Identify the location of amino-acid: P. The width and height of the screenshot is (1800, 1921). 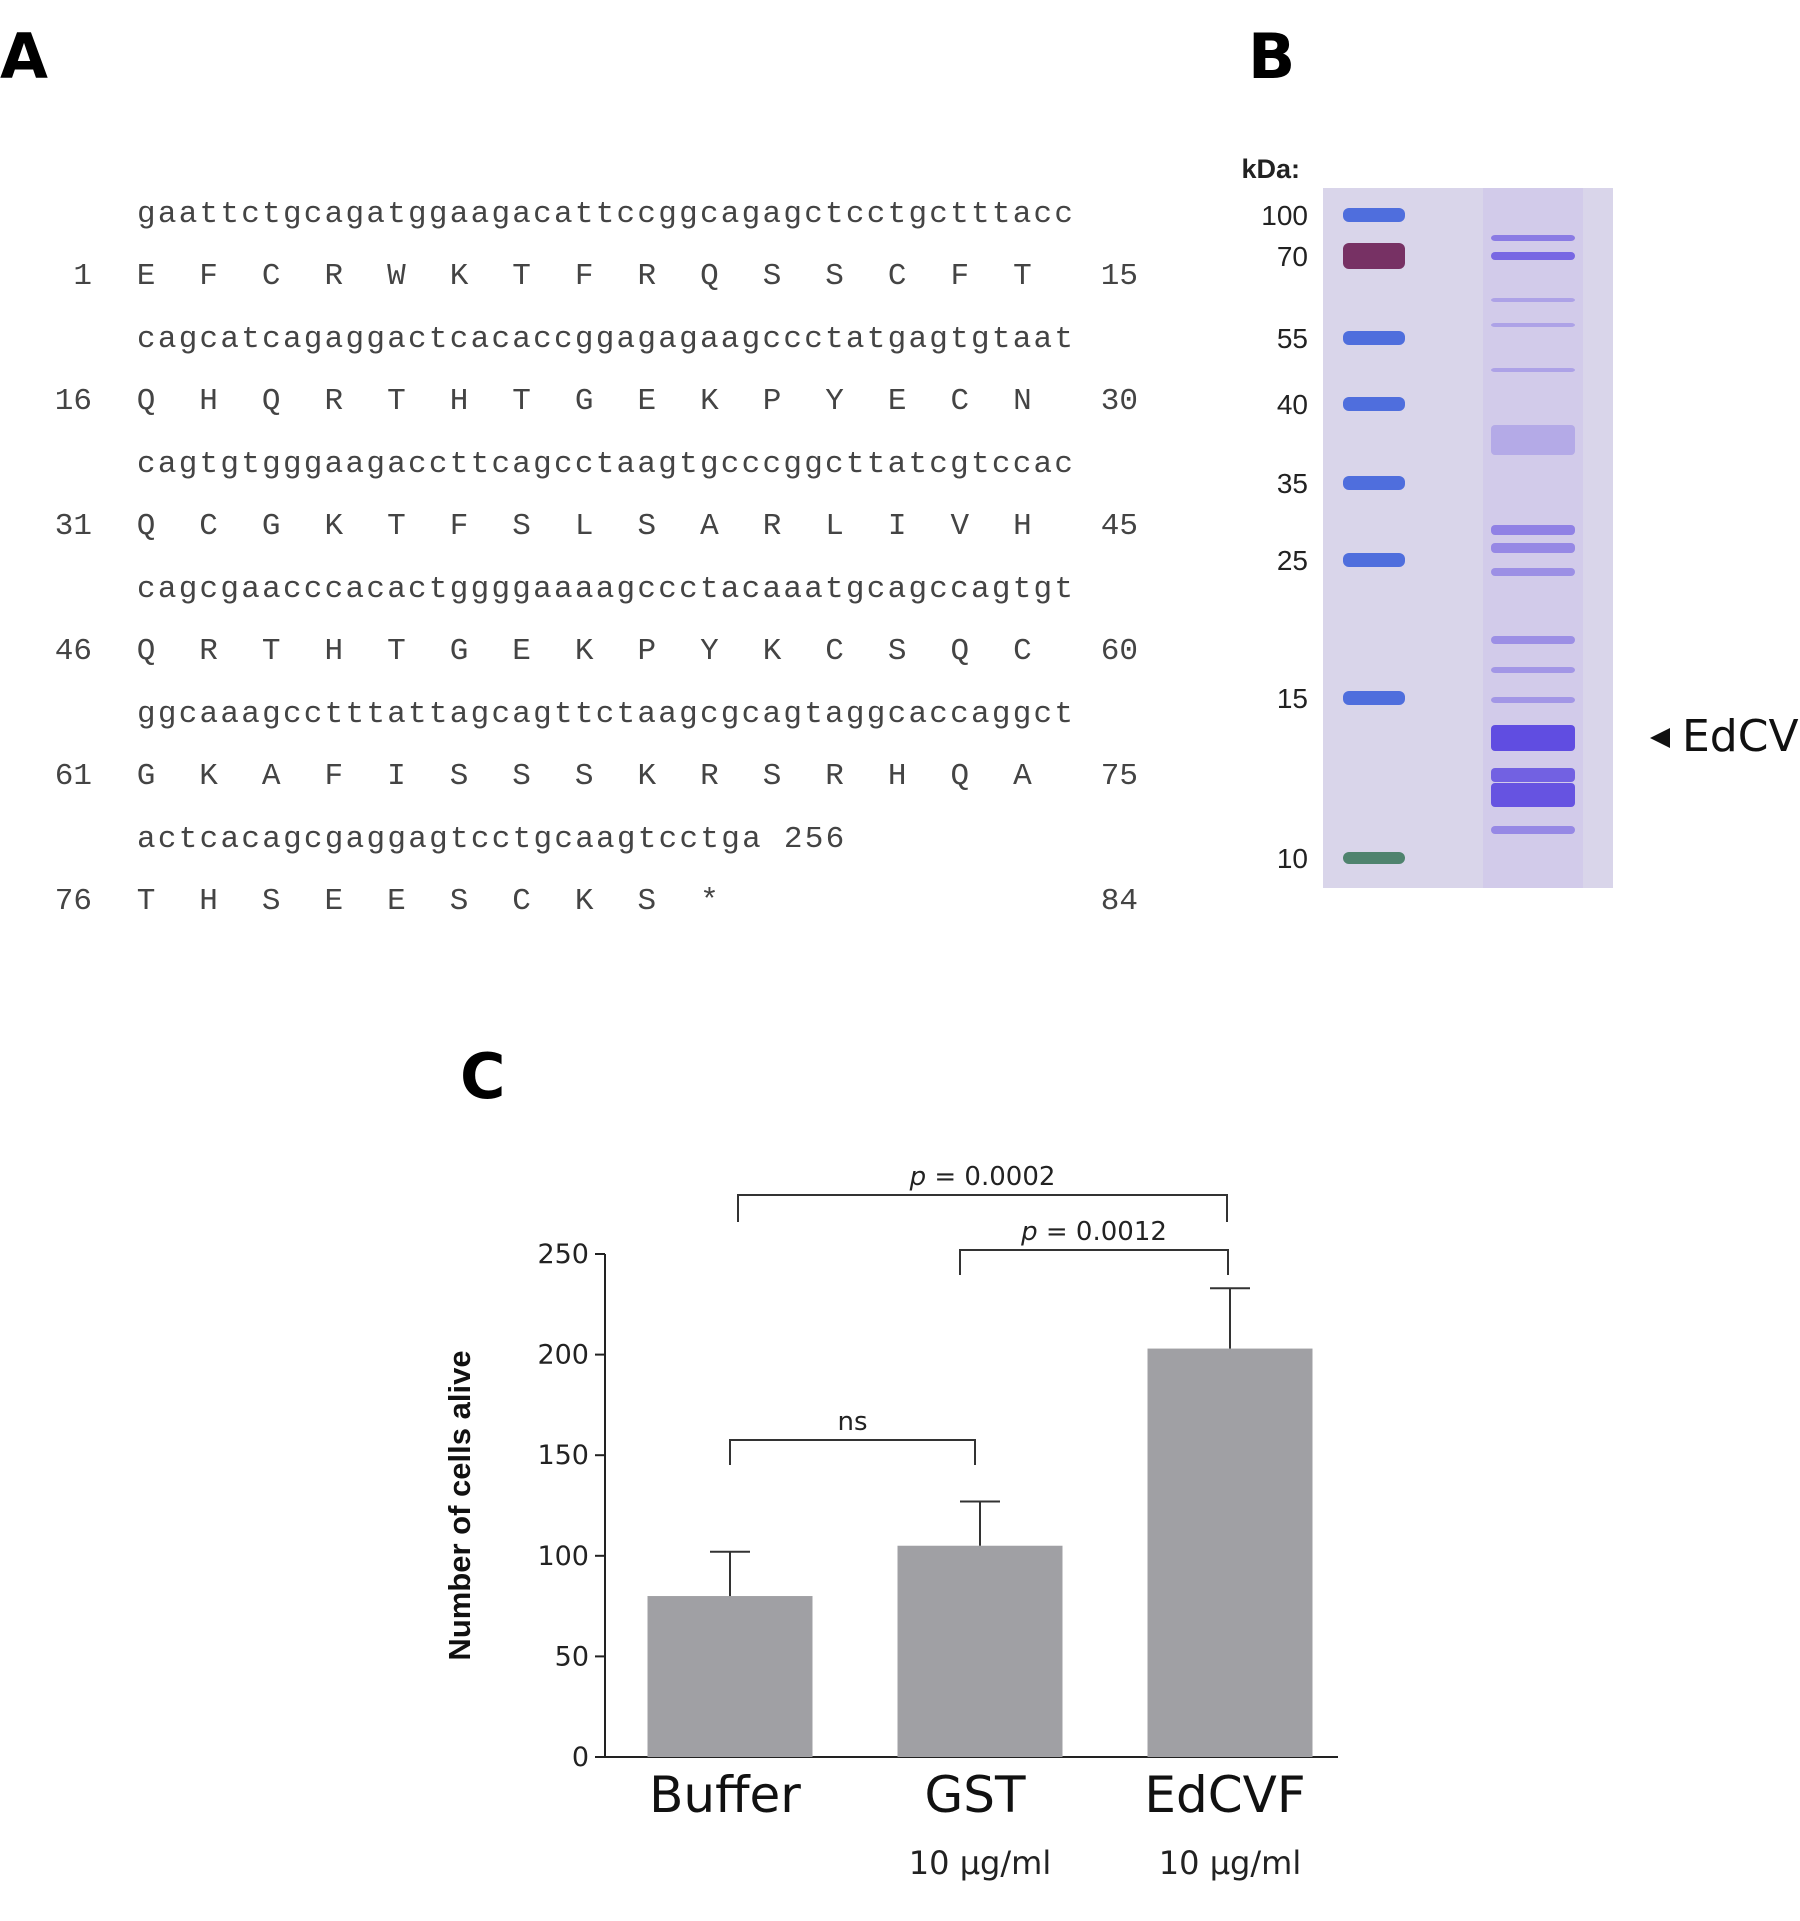
(646, 651).